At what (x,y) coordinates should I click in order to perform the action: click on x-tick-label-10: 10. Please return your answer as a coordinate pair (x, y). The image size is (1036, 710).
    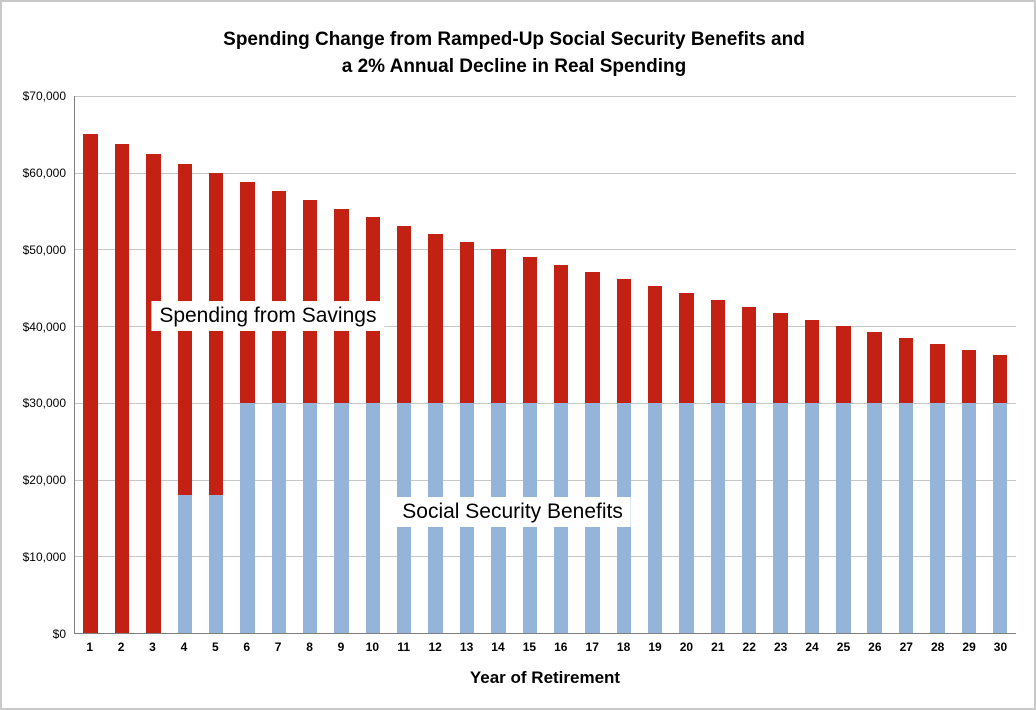
    Looking at the image, I should click on (372, 647).